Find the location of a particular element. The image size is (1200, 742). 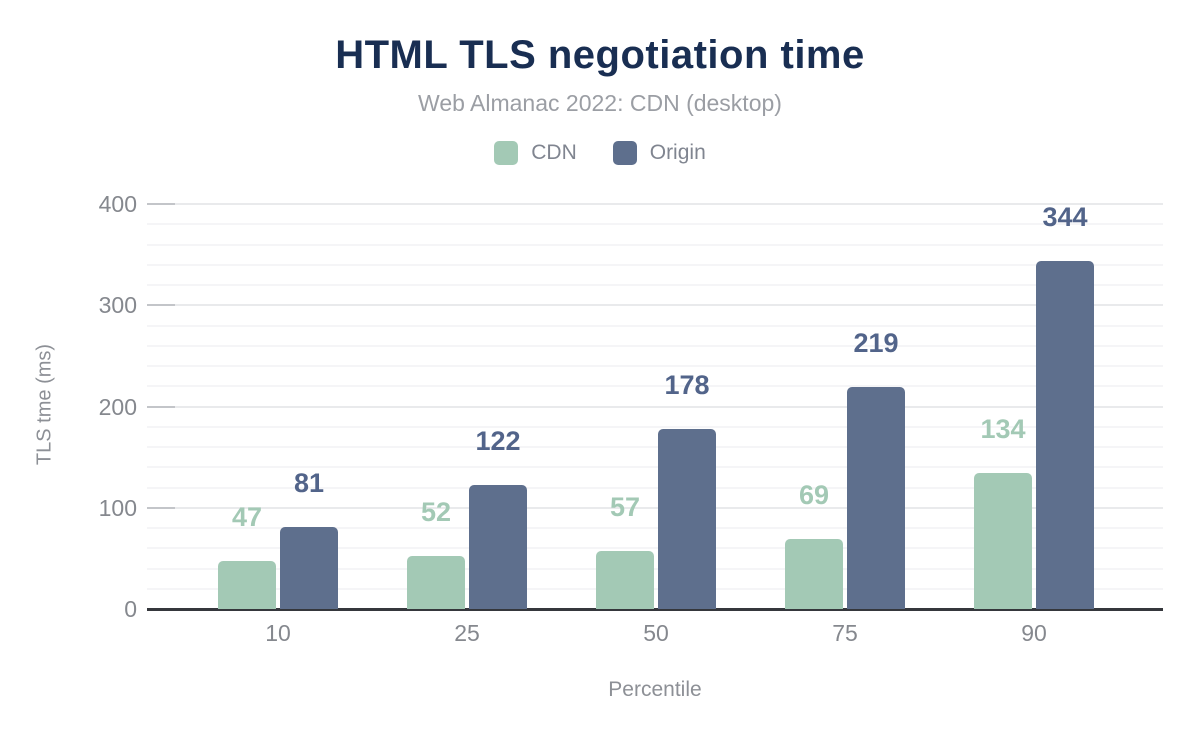

bar-cdn-p25 is located at coordinates (436, 582).